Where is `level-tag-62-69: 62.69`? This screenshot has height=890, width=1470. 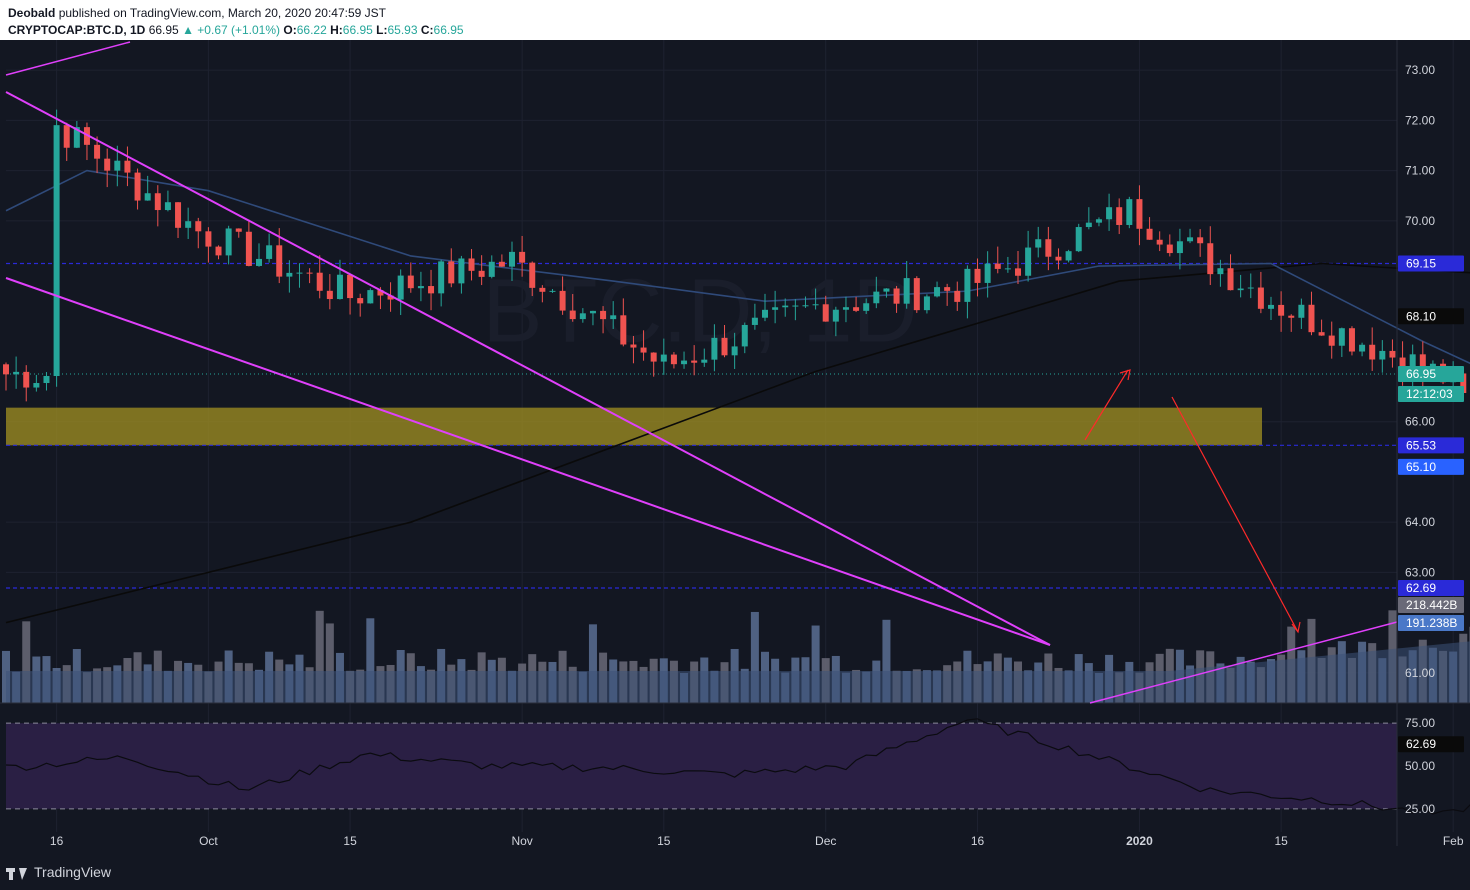
level-tag-62-69: 62.69 is located at coordinates (1421, 588).